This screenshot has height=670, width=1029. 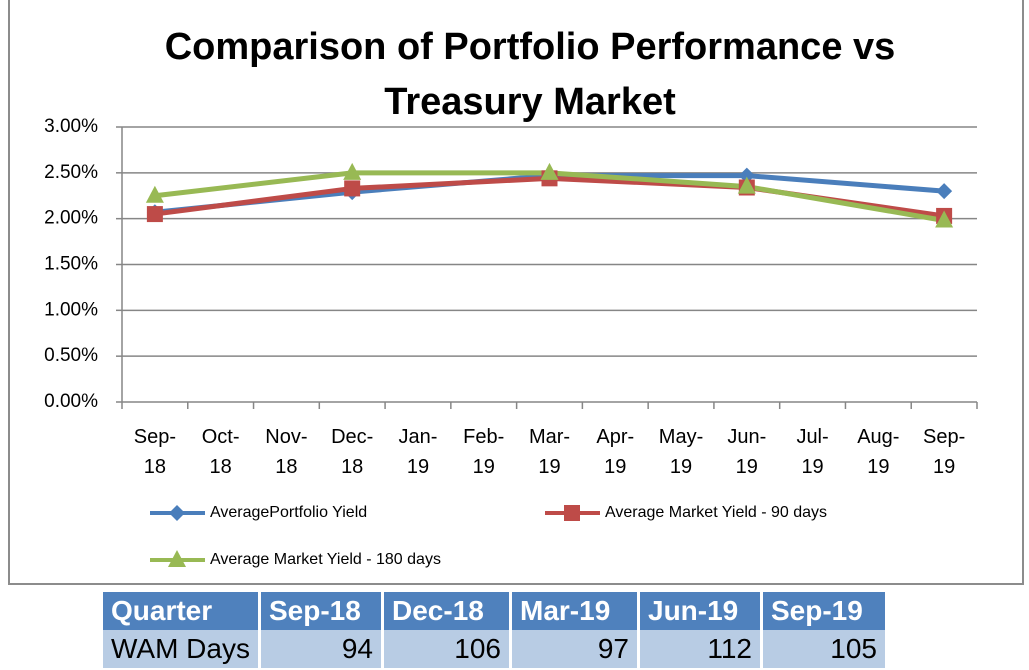 I want to click on x-tick-label: Sep-19, so click(x=944, y=452).